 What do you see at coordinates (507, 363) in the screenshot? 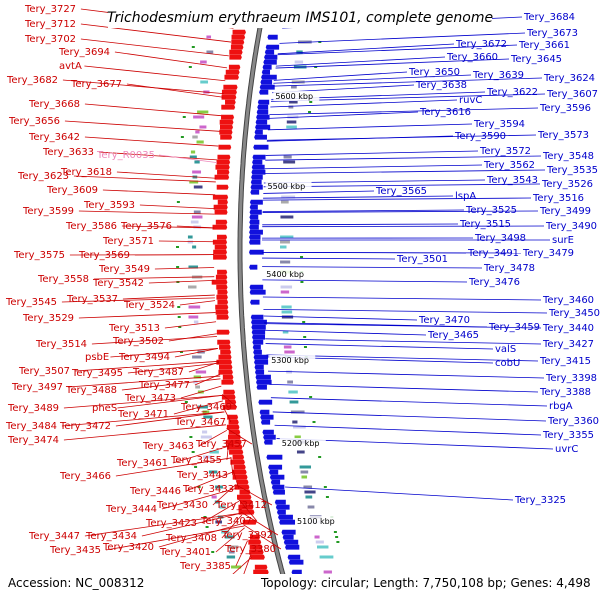
I see `gene-label-right: cobU` at bounding box center [507, 363].